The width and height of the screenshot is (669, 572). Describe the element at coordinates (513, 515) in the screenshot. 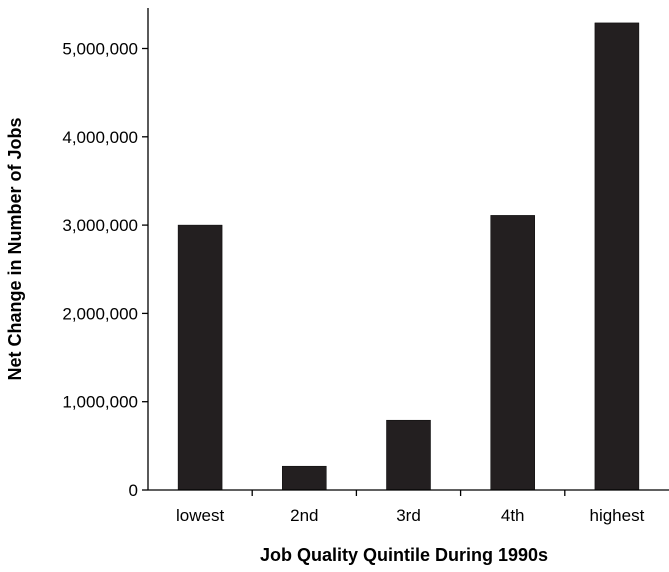

I see `x-tick-label: 4th` at that location.